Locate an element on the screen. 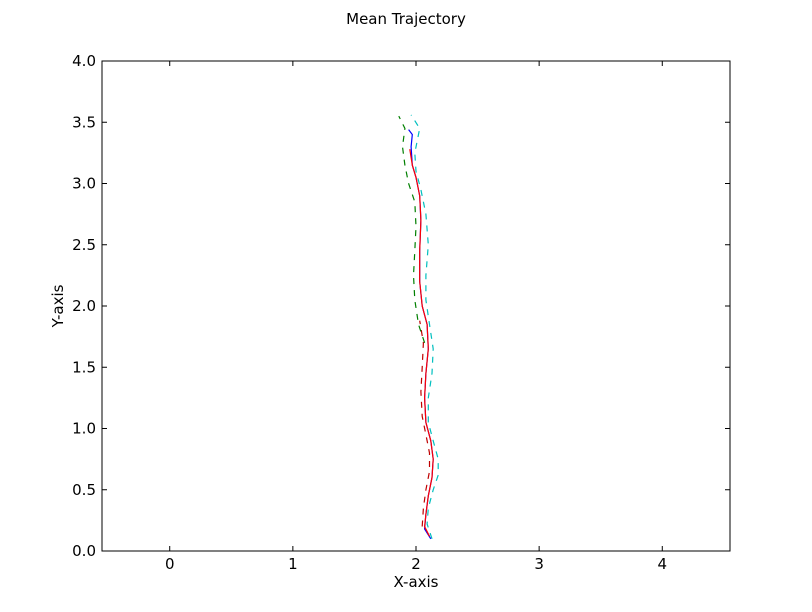  x-tick-label: 0 is located at coordinates (170, 564).